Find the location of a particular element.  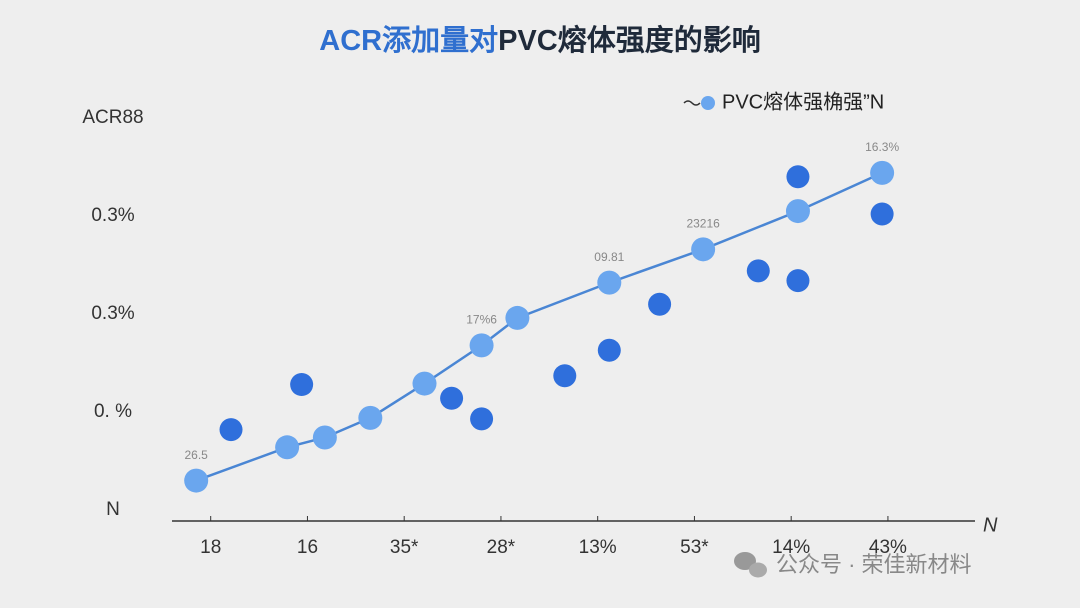

title-part: PVC熔体强度的影响 is located at coordinates (629, 40).